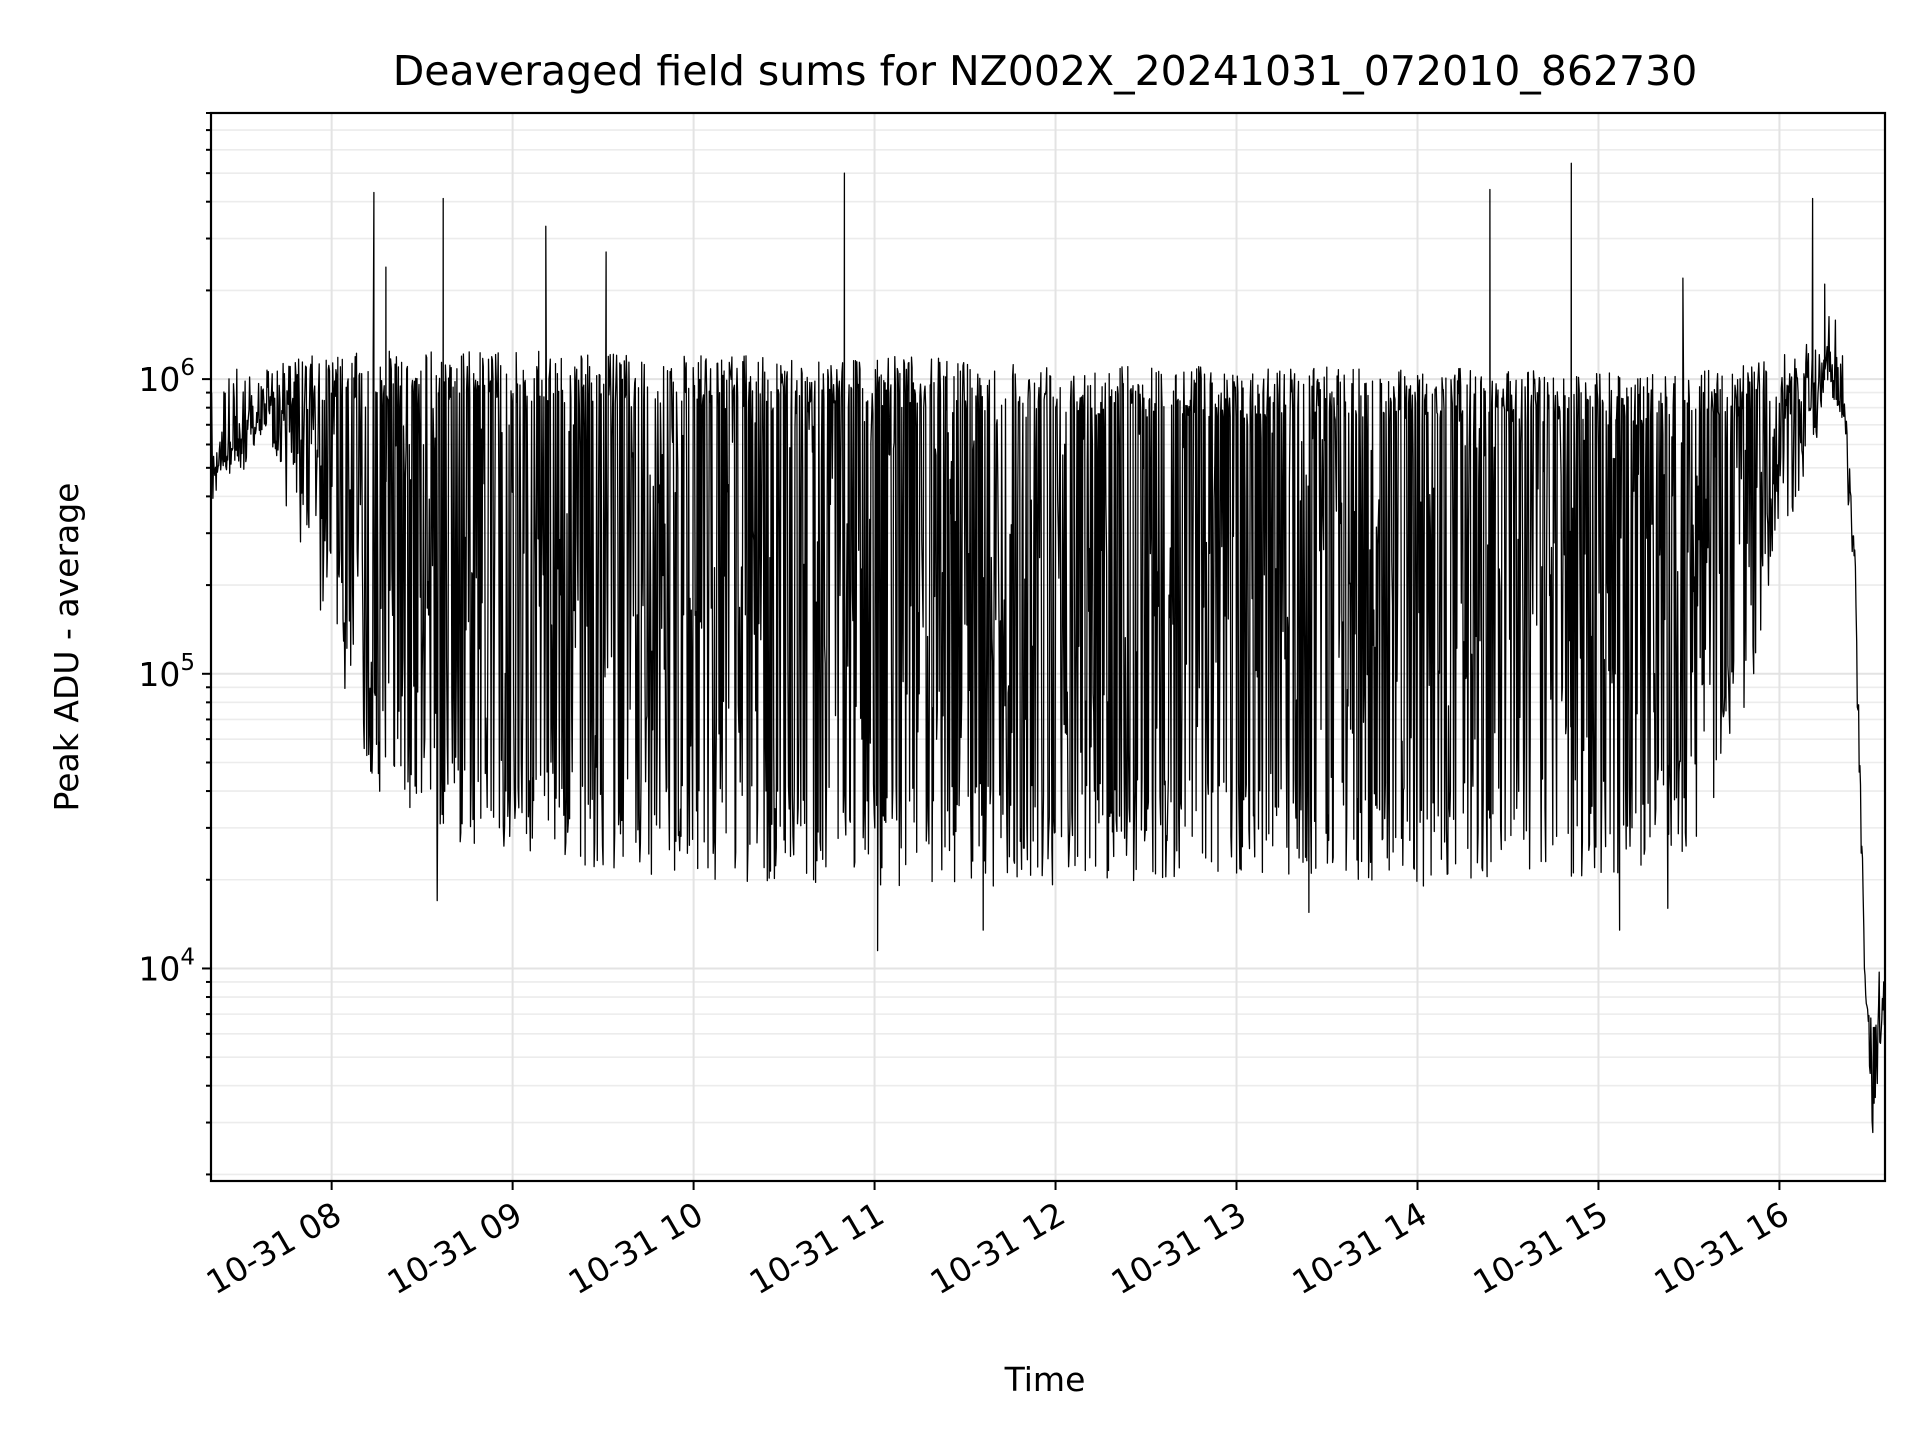 The width and height of the screenshot is (1920, 1440). What do you see at coordinates (817, 1248) in the screenshot?
I see `x-tick-label: 10-31 11` at bounding box center [817, 1248].